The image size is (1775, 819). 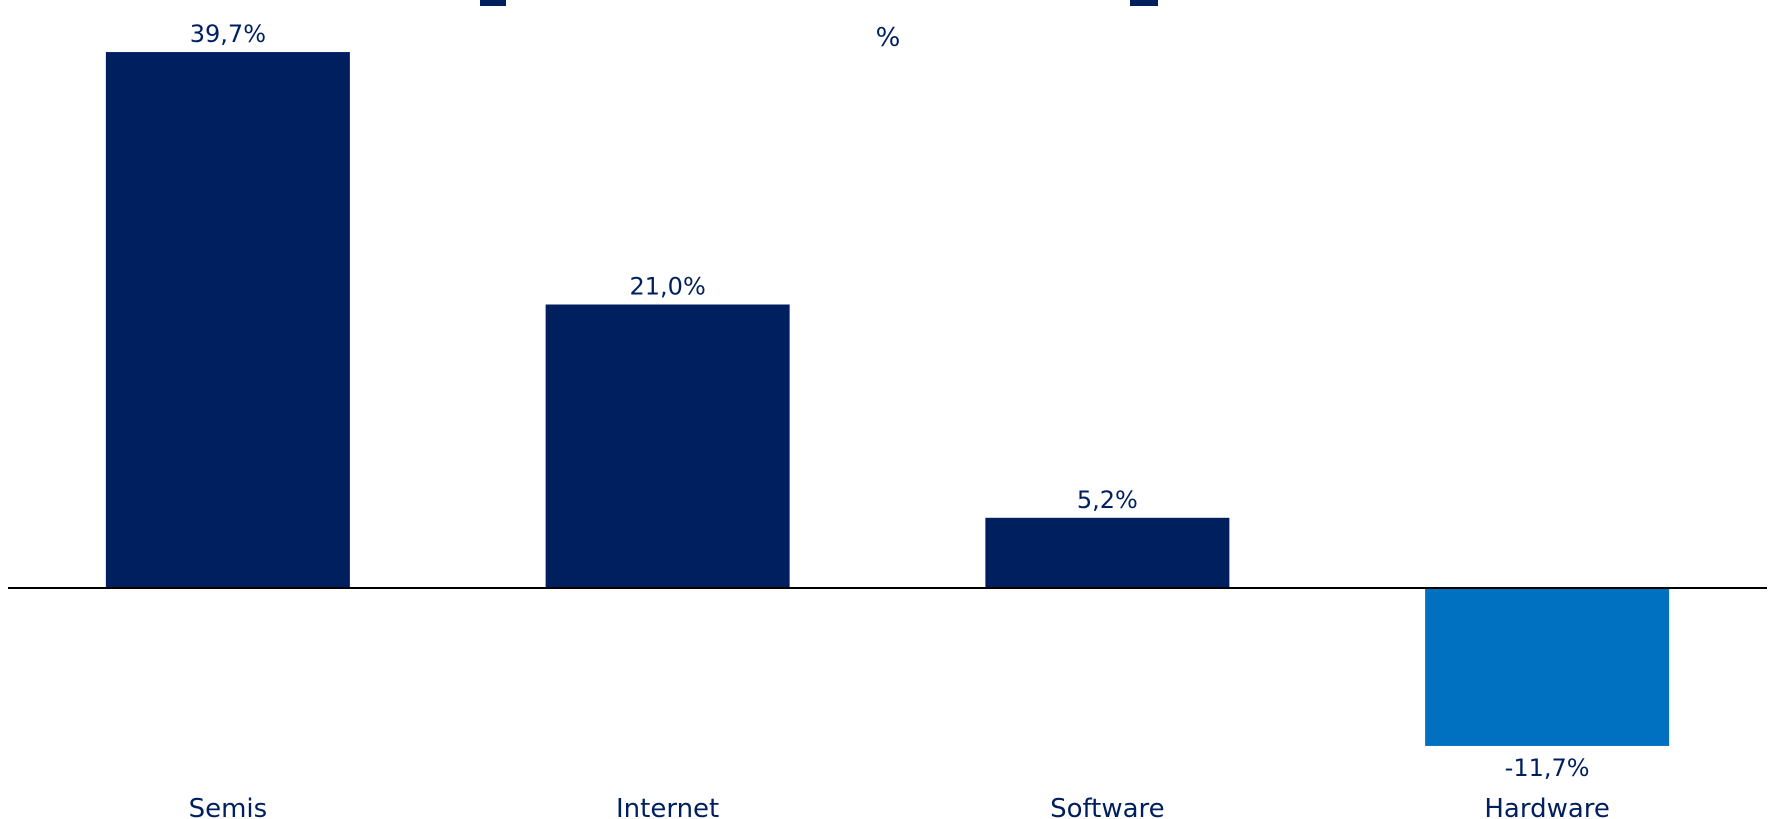 I want to click on title-fragment-left, so click(x=493, y=3).